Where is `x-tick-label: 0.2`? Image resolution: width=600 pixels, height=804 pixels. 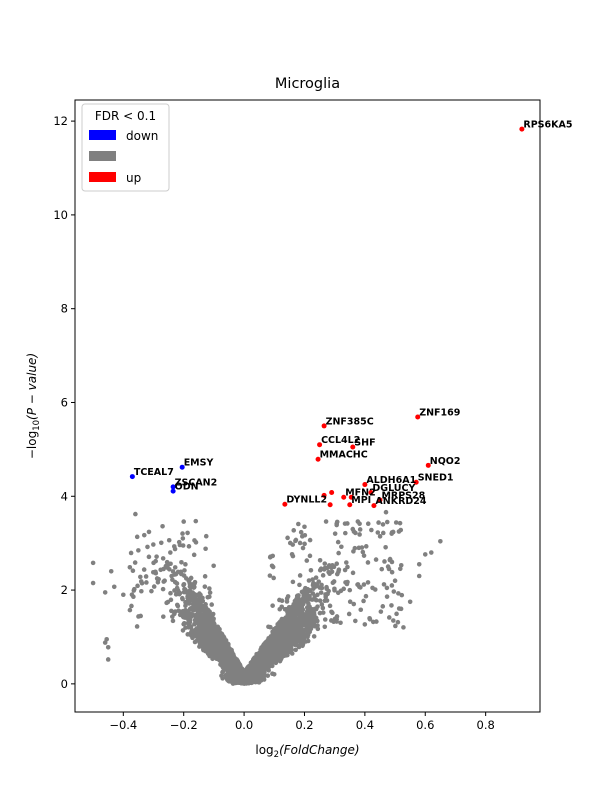
x-tick-label: 0.2 is located at coordinates (304, 725).